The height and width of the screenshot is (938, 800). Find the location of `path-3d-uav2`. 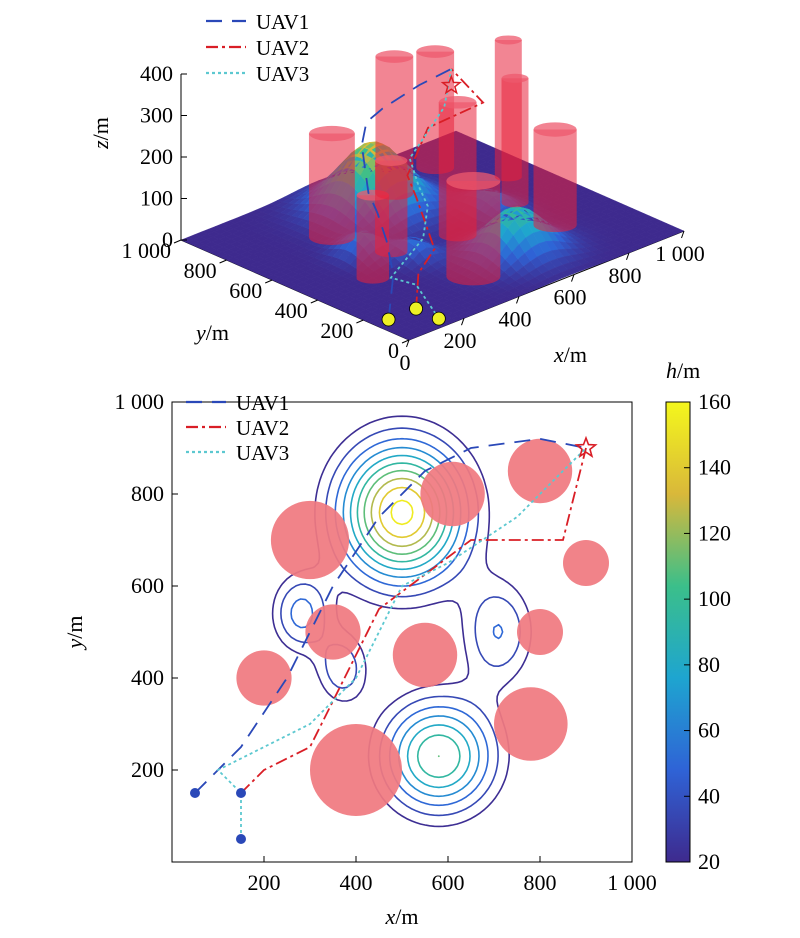

path-3d-uav2 is located at coordinates (445, 188).